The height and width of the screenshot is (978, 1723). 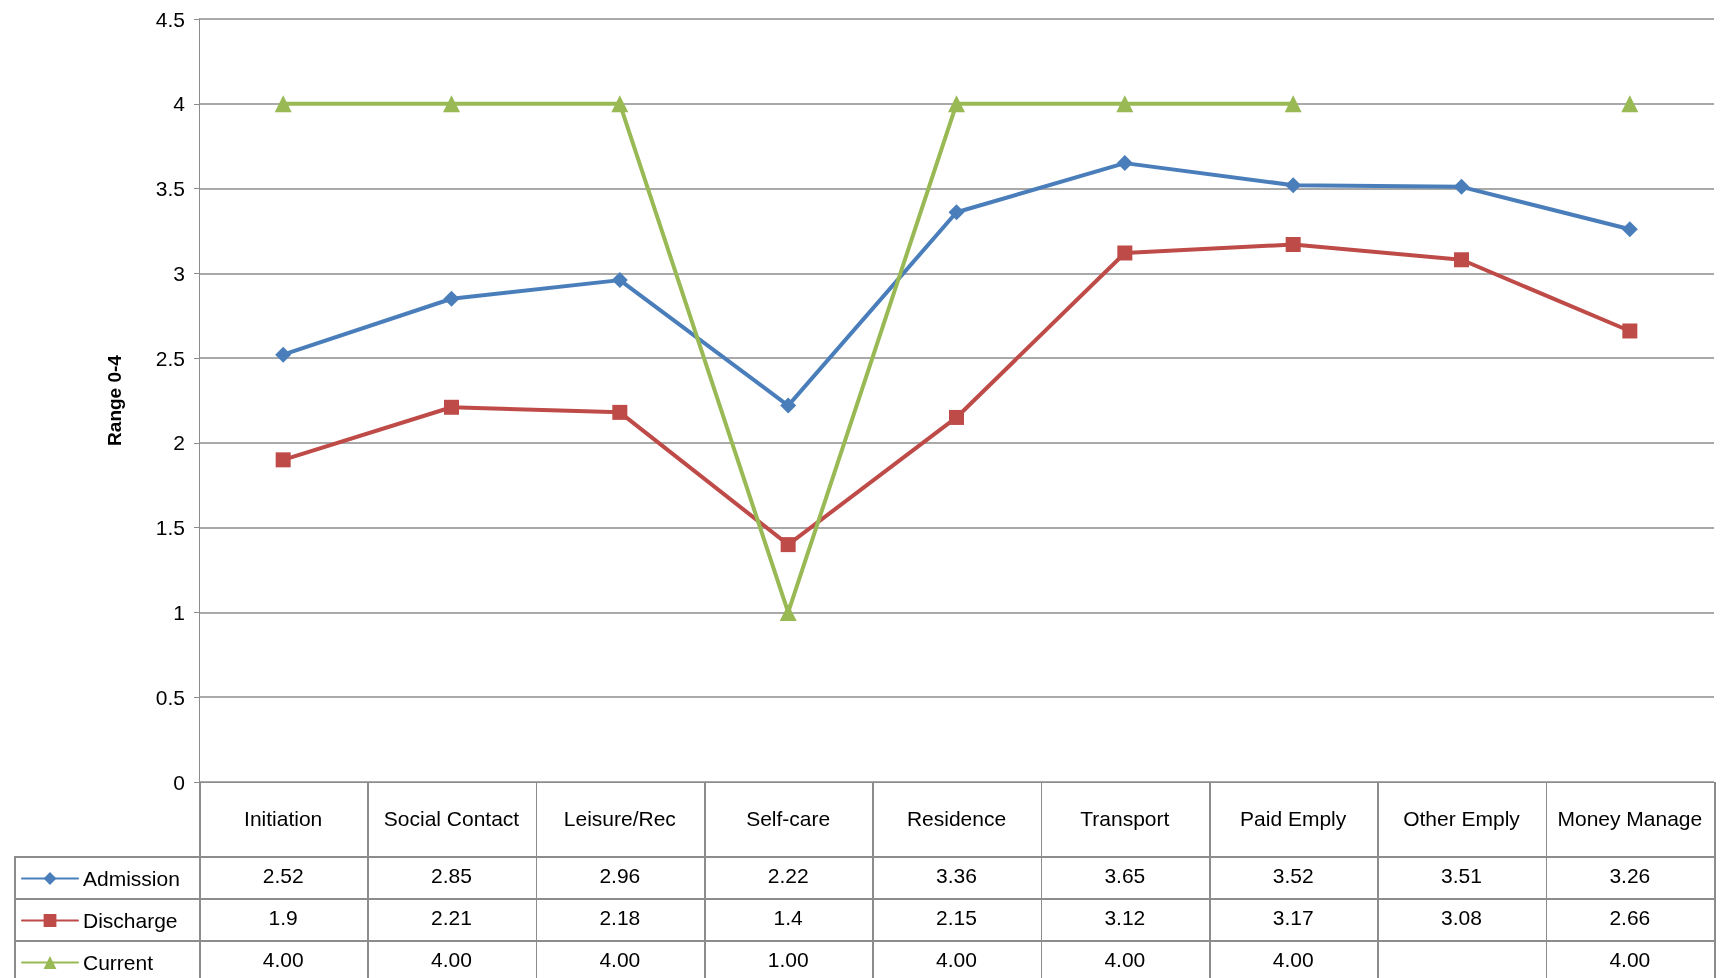 What do you see at coordinates (788, 876) in the screenshot?
I see `data-label: 2.22` at bounding box center [788, 876].